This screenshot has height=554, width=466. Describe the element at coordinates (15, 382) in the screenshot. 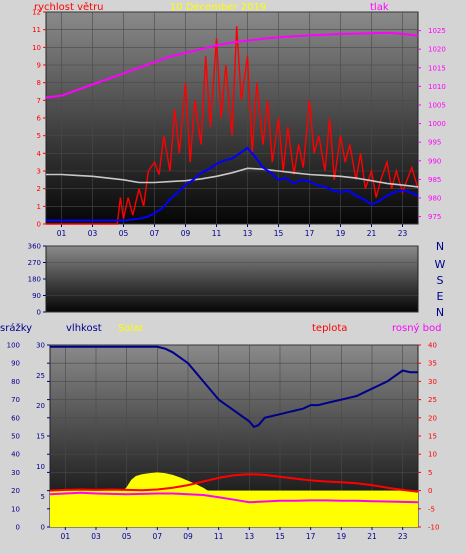

I see `left-y-tick-label: 80` at that location.